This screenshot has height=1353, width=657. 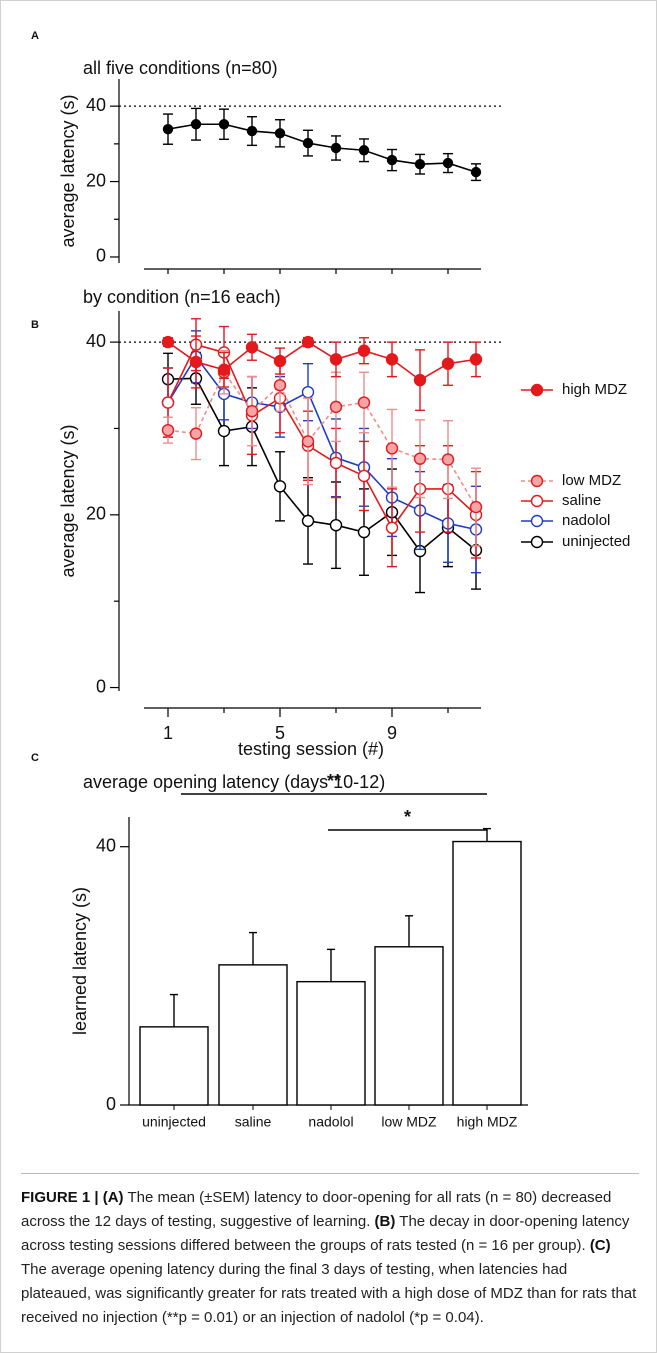 What do you see at coordinates (586, 520) in the screenshot?
I see `legend-label: nadolol` at bounding box center [586, 520].